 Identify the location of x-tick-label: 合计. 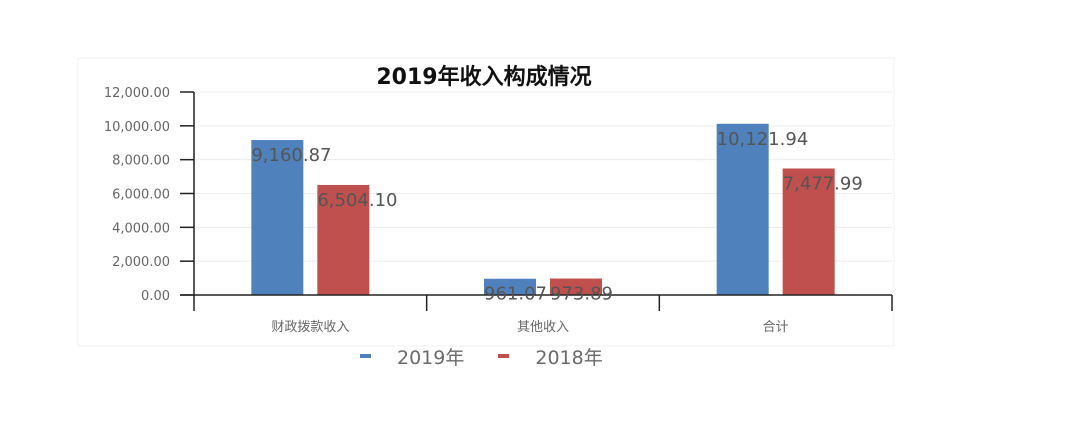
(776, 327).